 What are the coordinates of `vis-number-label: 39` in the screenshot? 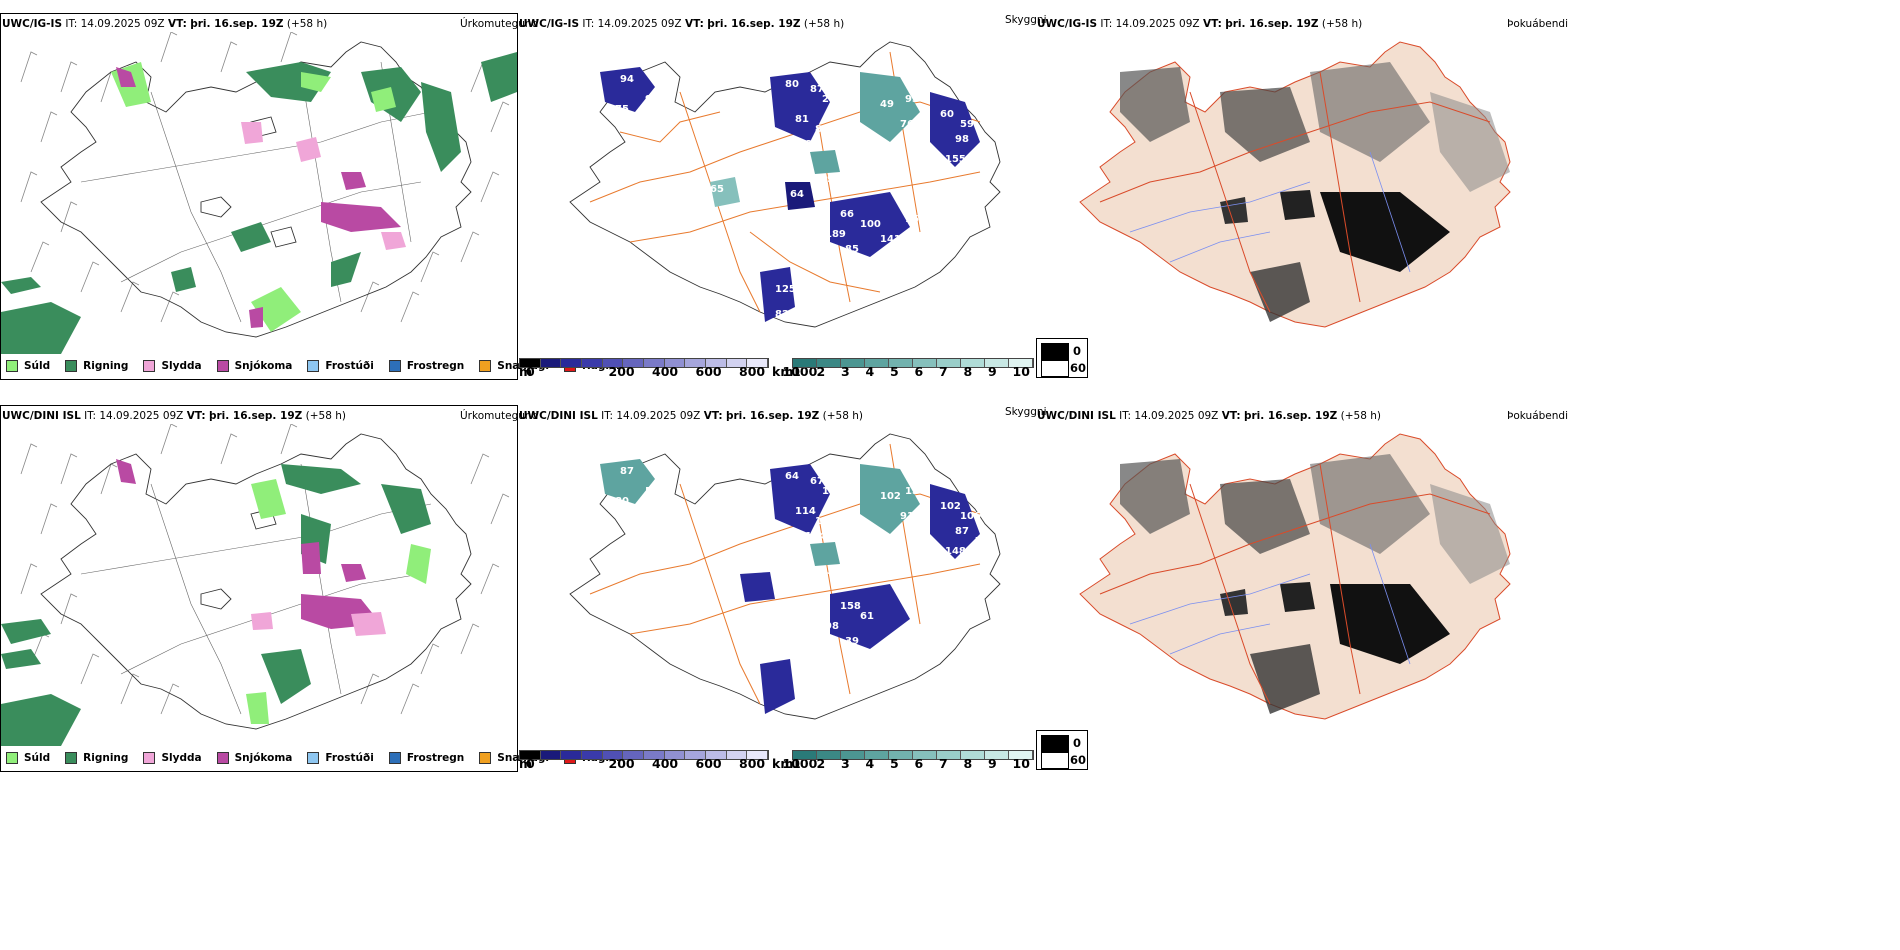 It's located at (852, 641).